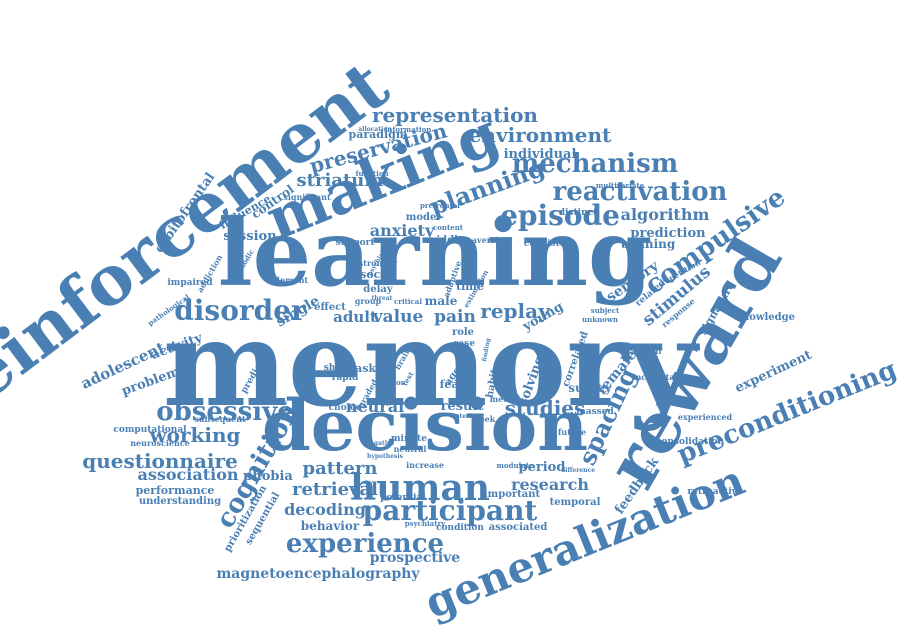  I want to click on cloud-word-representation: representation, so click(455, 115).